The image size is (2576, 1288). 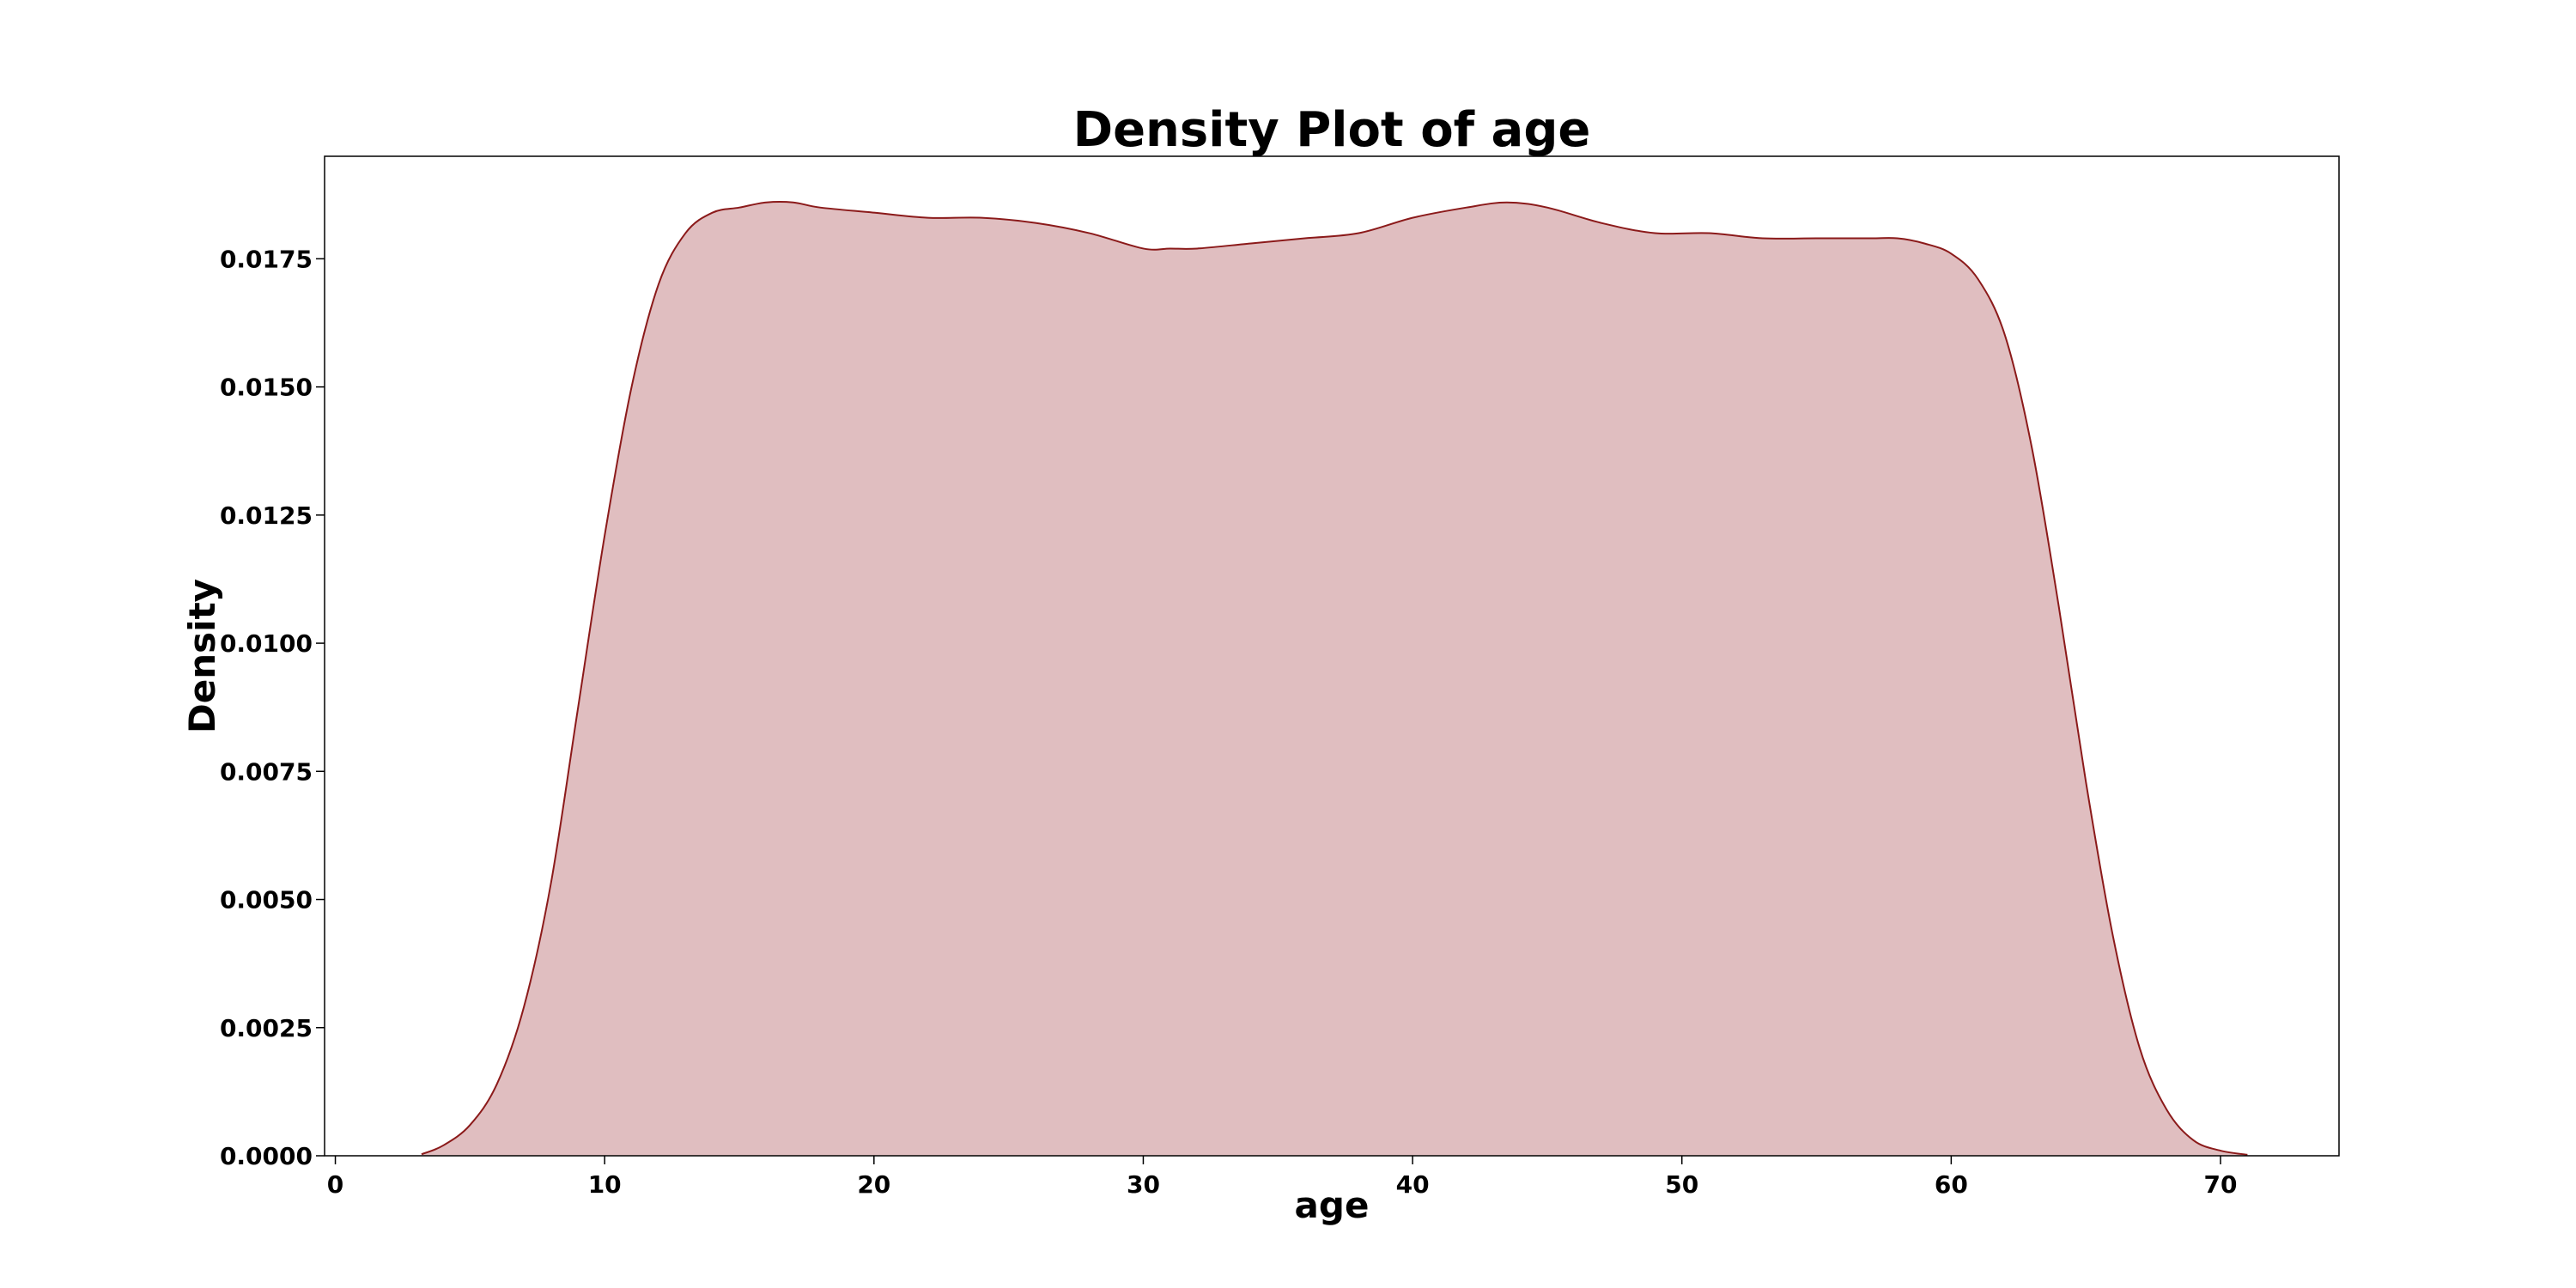 I want to click on x-tick-label: 60, so click(x=1952, y=1184).